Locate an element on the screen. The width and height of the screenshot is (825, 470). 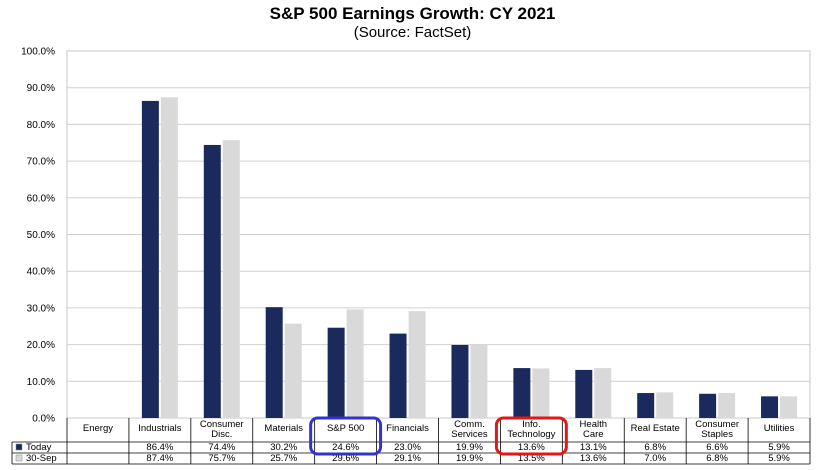
data-label: 13.5% is located at coordinates (531, 458).